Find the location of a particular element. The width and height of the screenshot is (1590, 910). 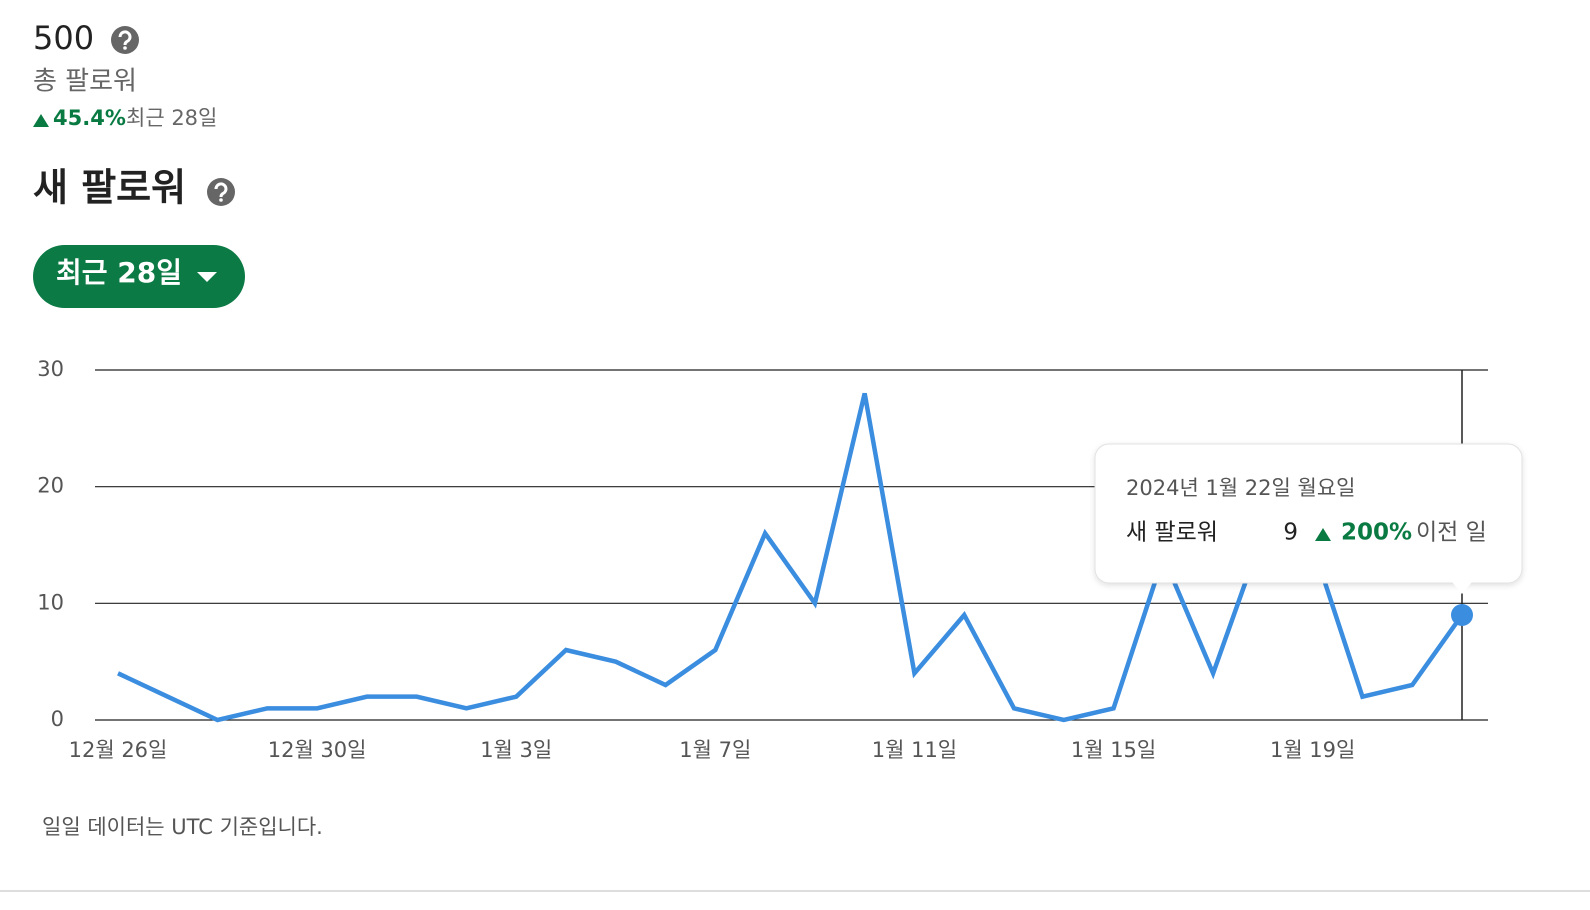

tooltip-pointer is located at coordinates (1462, 588).